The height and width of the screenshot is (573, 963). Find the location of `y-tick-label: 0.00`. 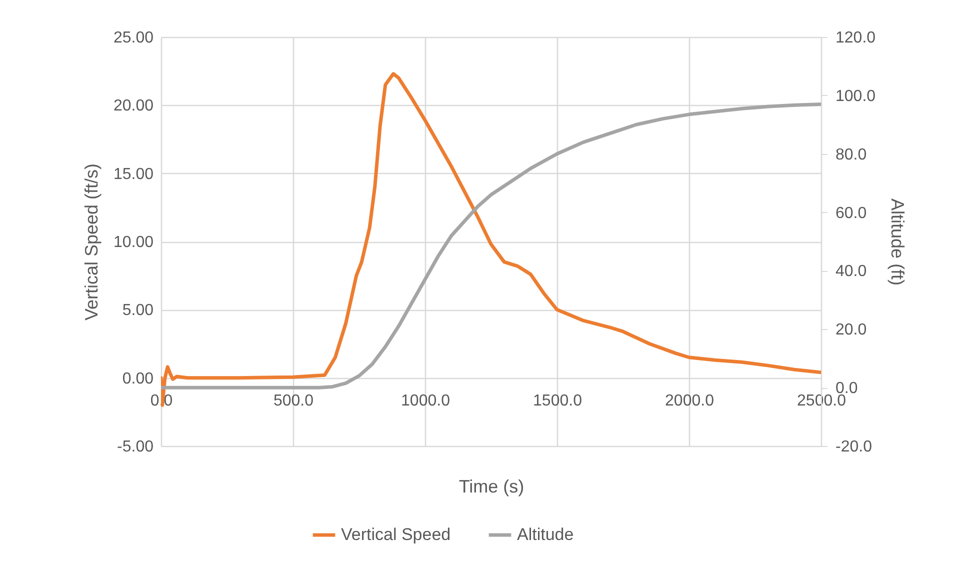

y-tick-label: 0.00 is located at coordinates (138, 379).